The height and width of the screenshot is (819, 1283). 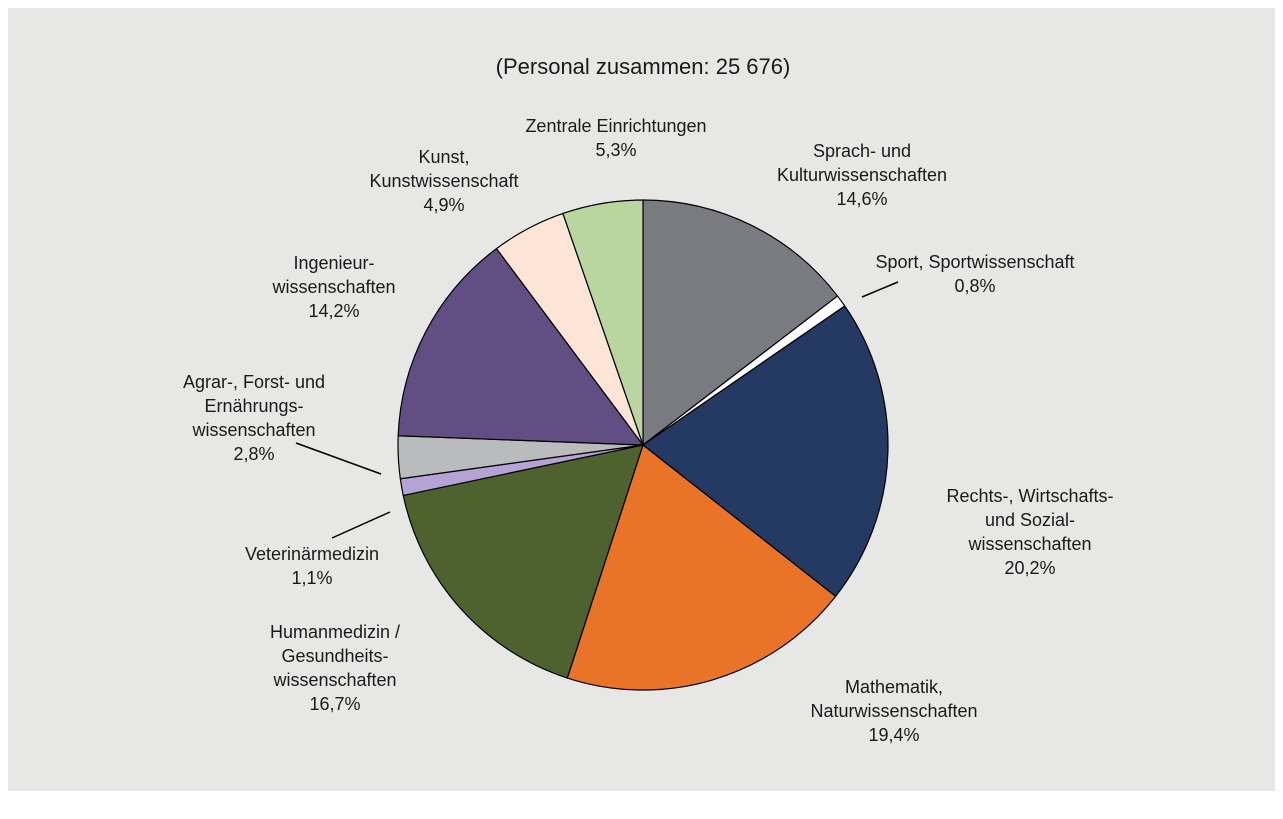 What do you see at coordinates (311, 578) in the screenshot?
I see `value-label: 1,1%` at bounding box center [311, 578].